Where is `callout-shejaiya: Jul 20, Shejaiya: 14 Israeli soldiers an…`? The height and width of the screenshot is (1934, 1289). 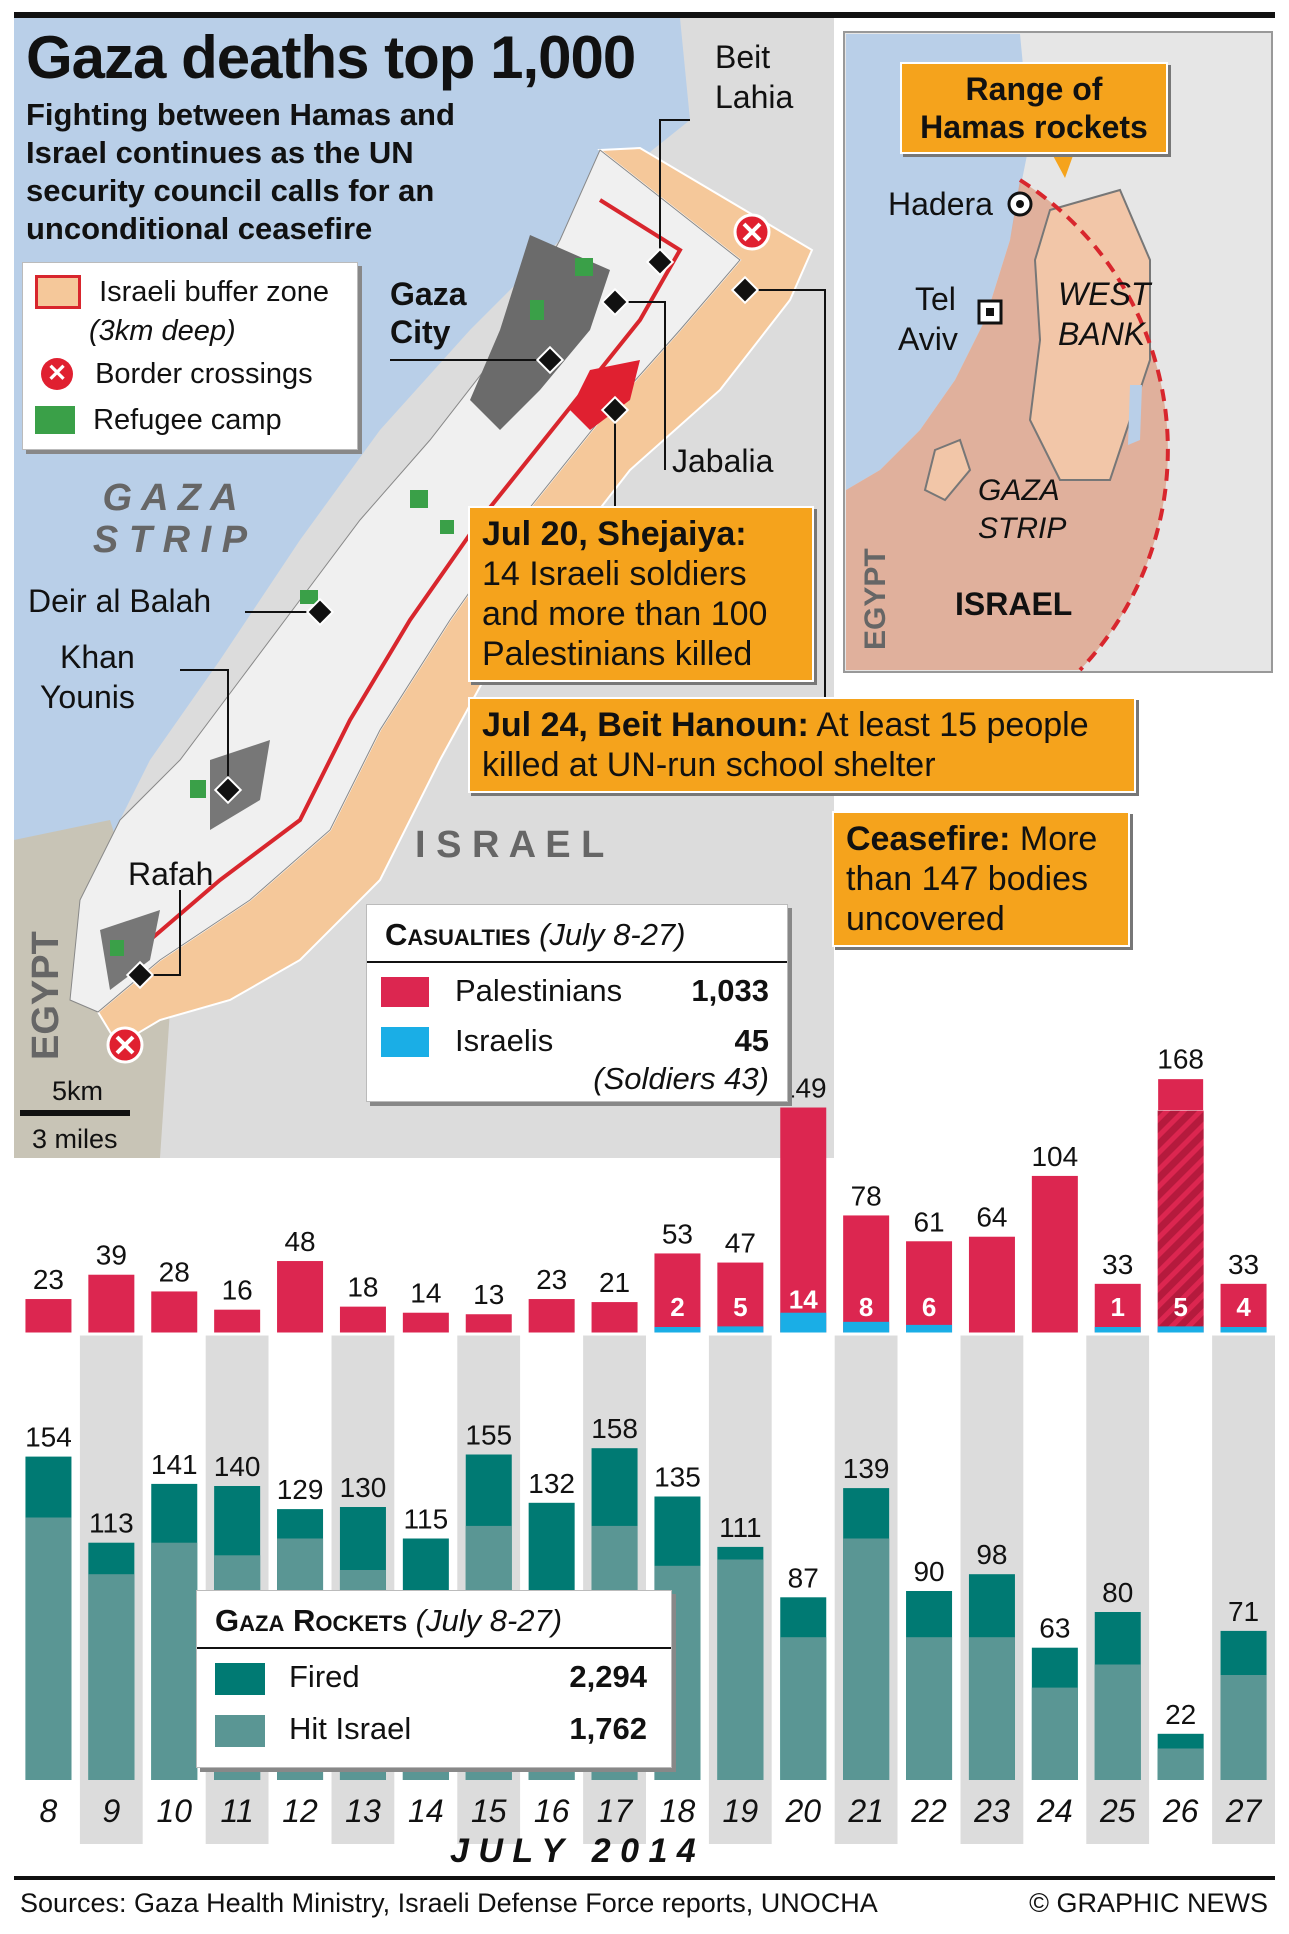 callout-shejaiya: Jul 20, Shejaiya: 14 Israeli soldiers an… is located at coordinates (641, 594).